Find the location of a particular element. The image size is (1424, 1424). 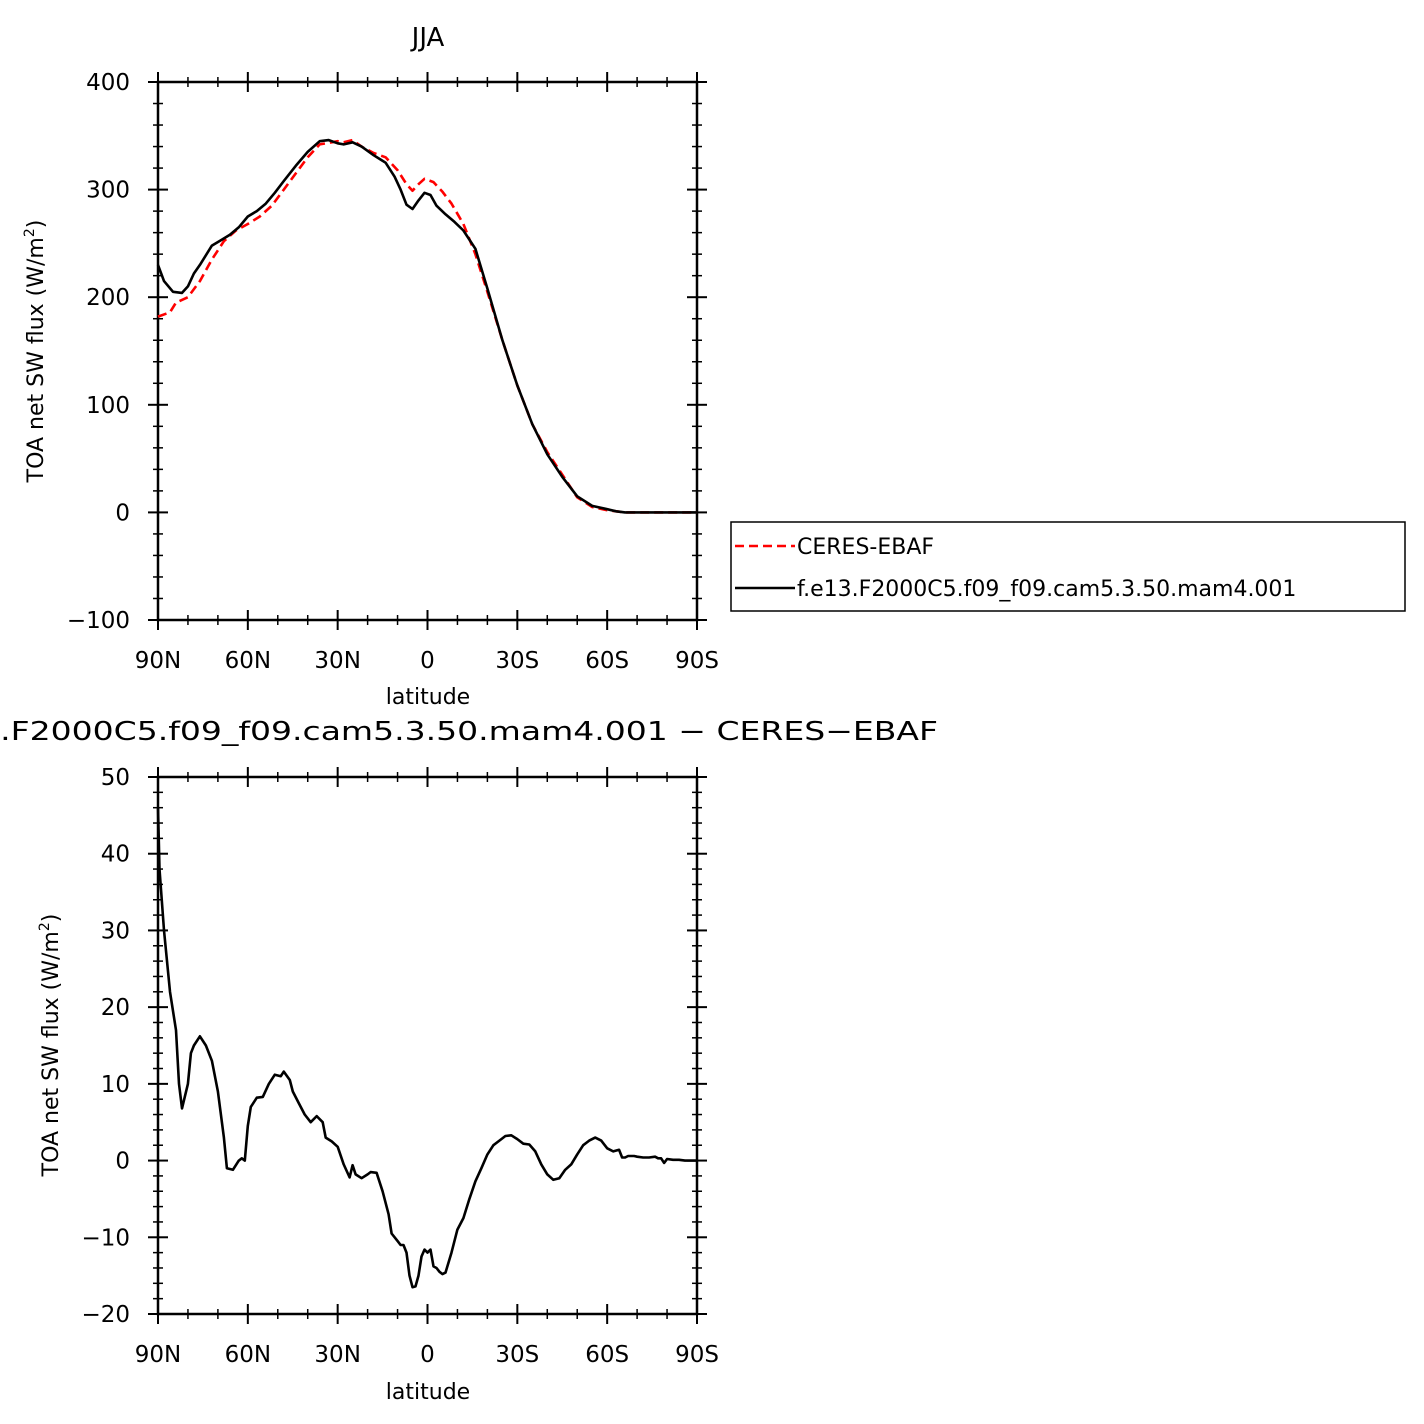

top-xtick-label: 60N is located at coordinates (248, 661).